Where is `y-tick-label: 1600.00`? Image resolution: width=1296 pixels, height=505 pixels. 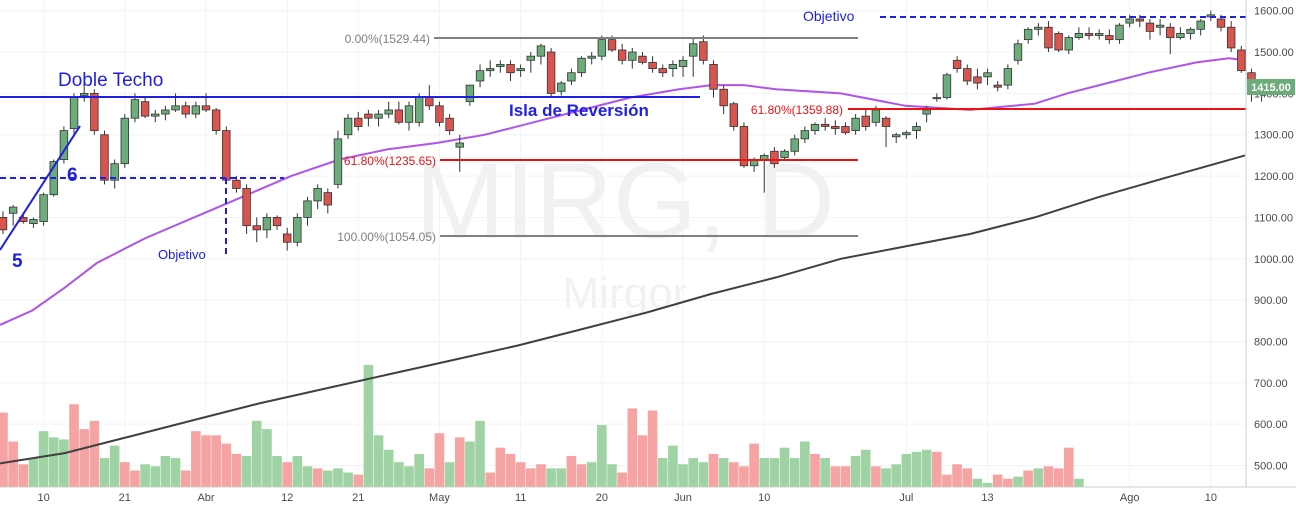
y-tick-label: 1600.00 is located at coordinates (1274, 12).